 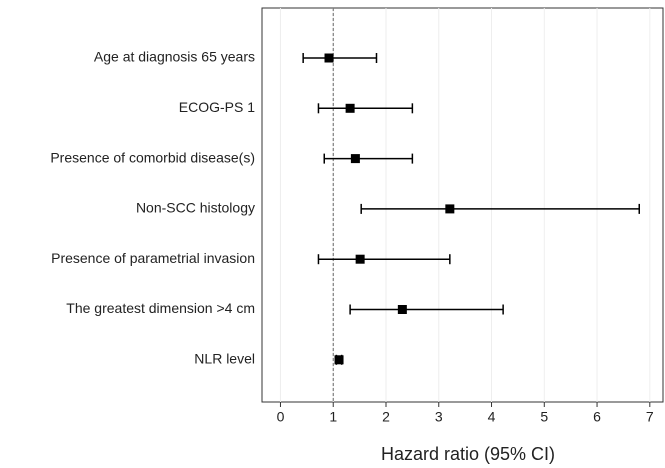 What do you see at coordinates (224, 359) in the screenshot?
I see `row-label: NLR level` at bounding box center [224, 359].